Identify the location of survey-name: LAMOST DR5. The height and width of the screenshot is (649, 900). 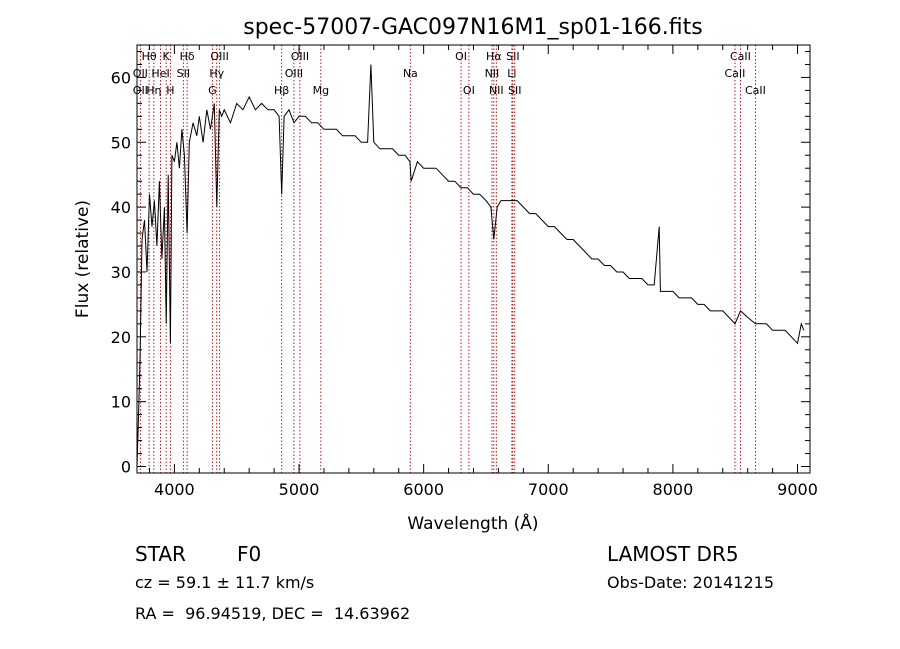
(673, 554).